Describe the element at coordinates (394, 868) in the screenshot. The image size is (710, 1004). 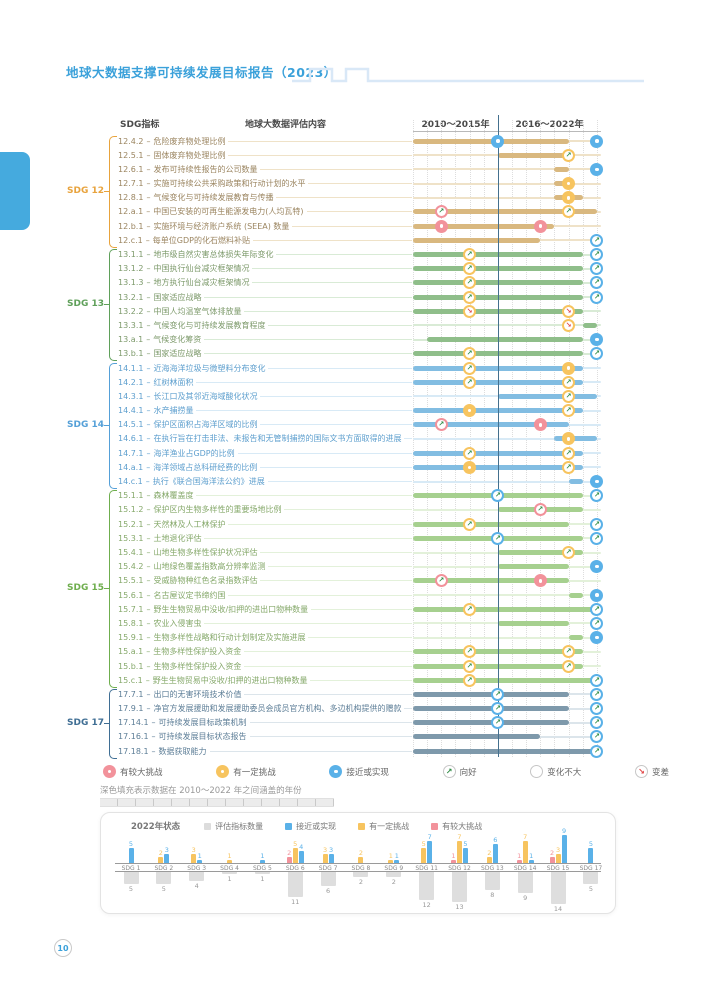
I see `category-label: SDG 9` at that location.